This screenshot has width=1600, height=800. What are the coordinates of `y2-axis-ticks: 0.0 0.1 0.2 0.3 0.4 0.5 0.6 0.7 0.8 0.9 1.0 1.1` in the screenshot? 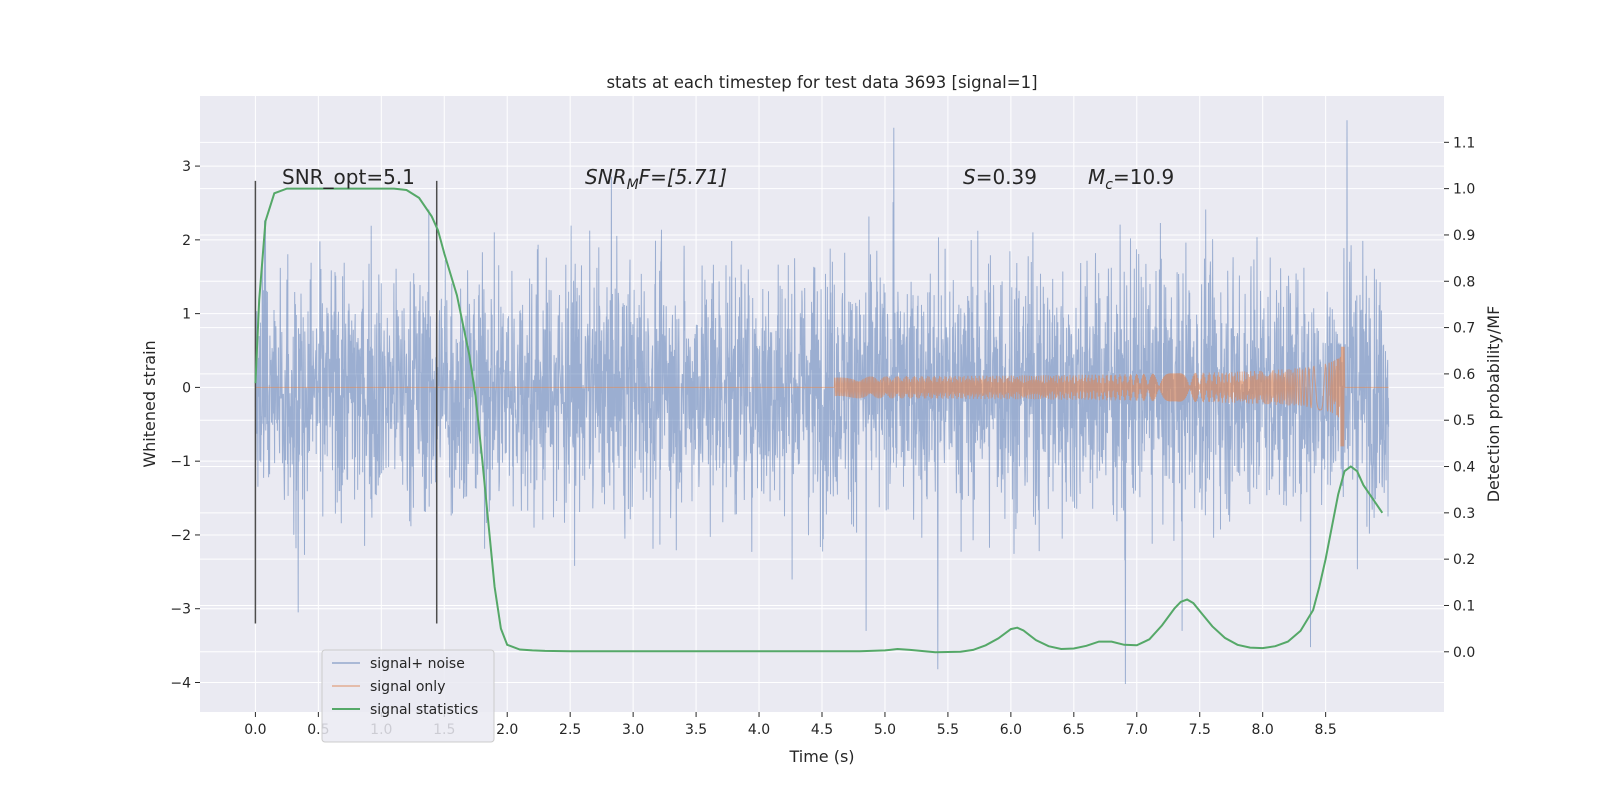 It's located at (1459, 398).